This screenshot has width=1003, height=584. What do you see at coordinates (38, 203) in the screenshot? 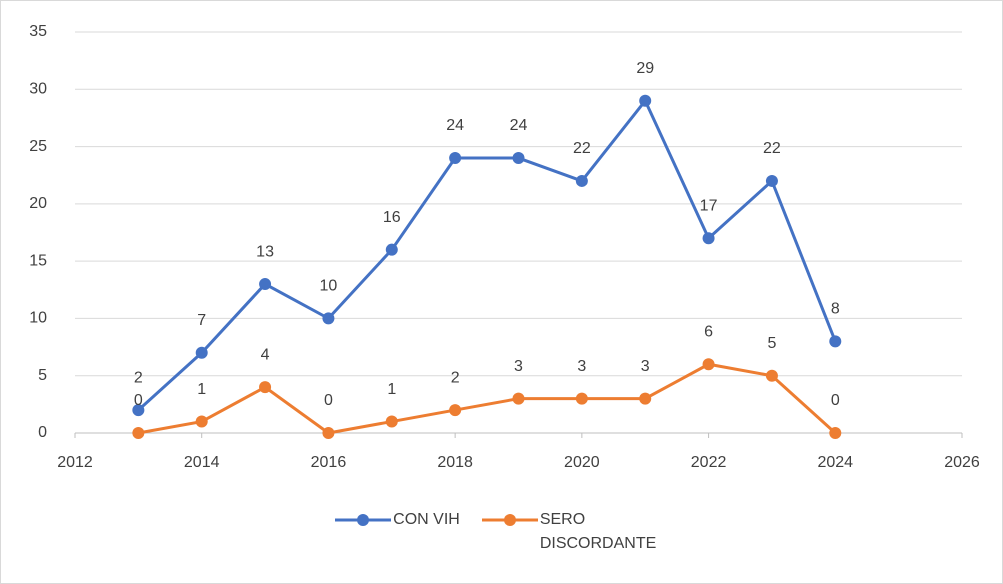
I see `y-tick-label: 20` at bounding box center [38, 203].